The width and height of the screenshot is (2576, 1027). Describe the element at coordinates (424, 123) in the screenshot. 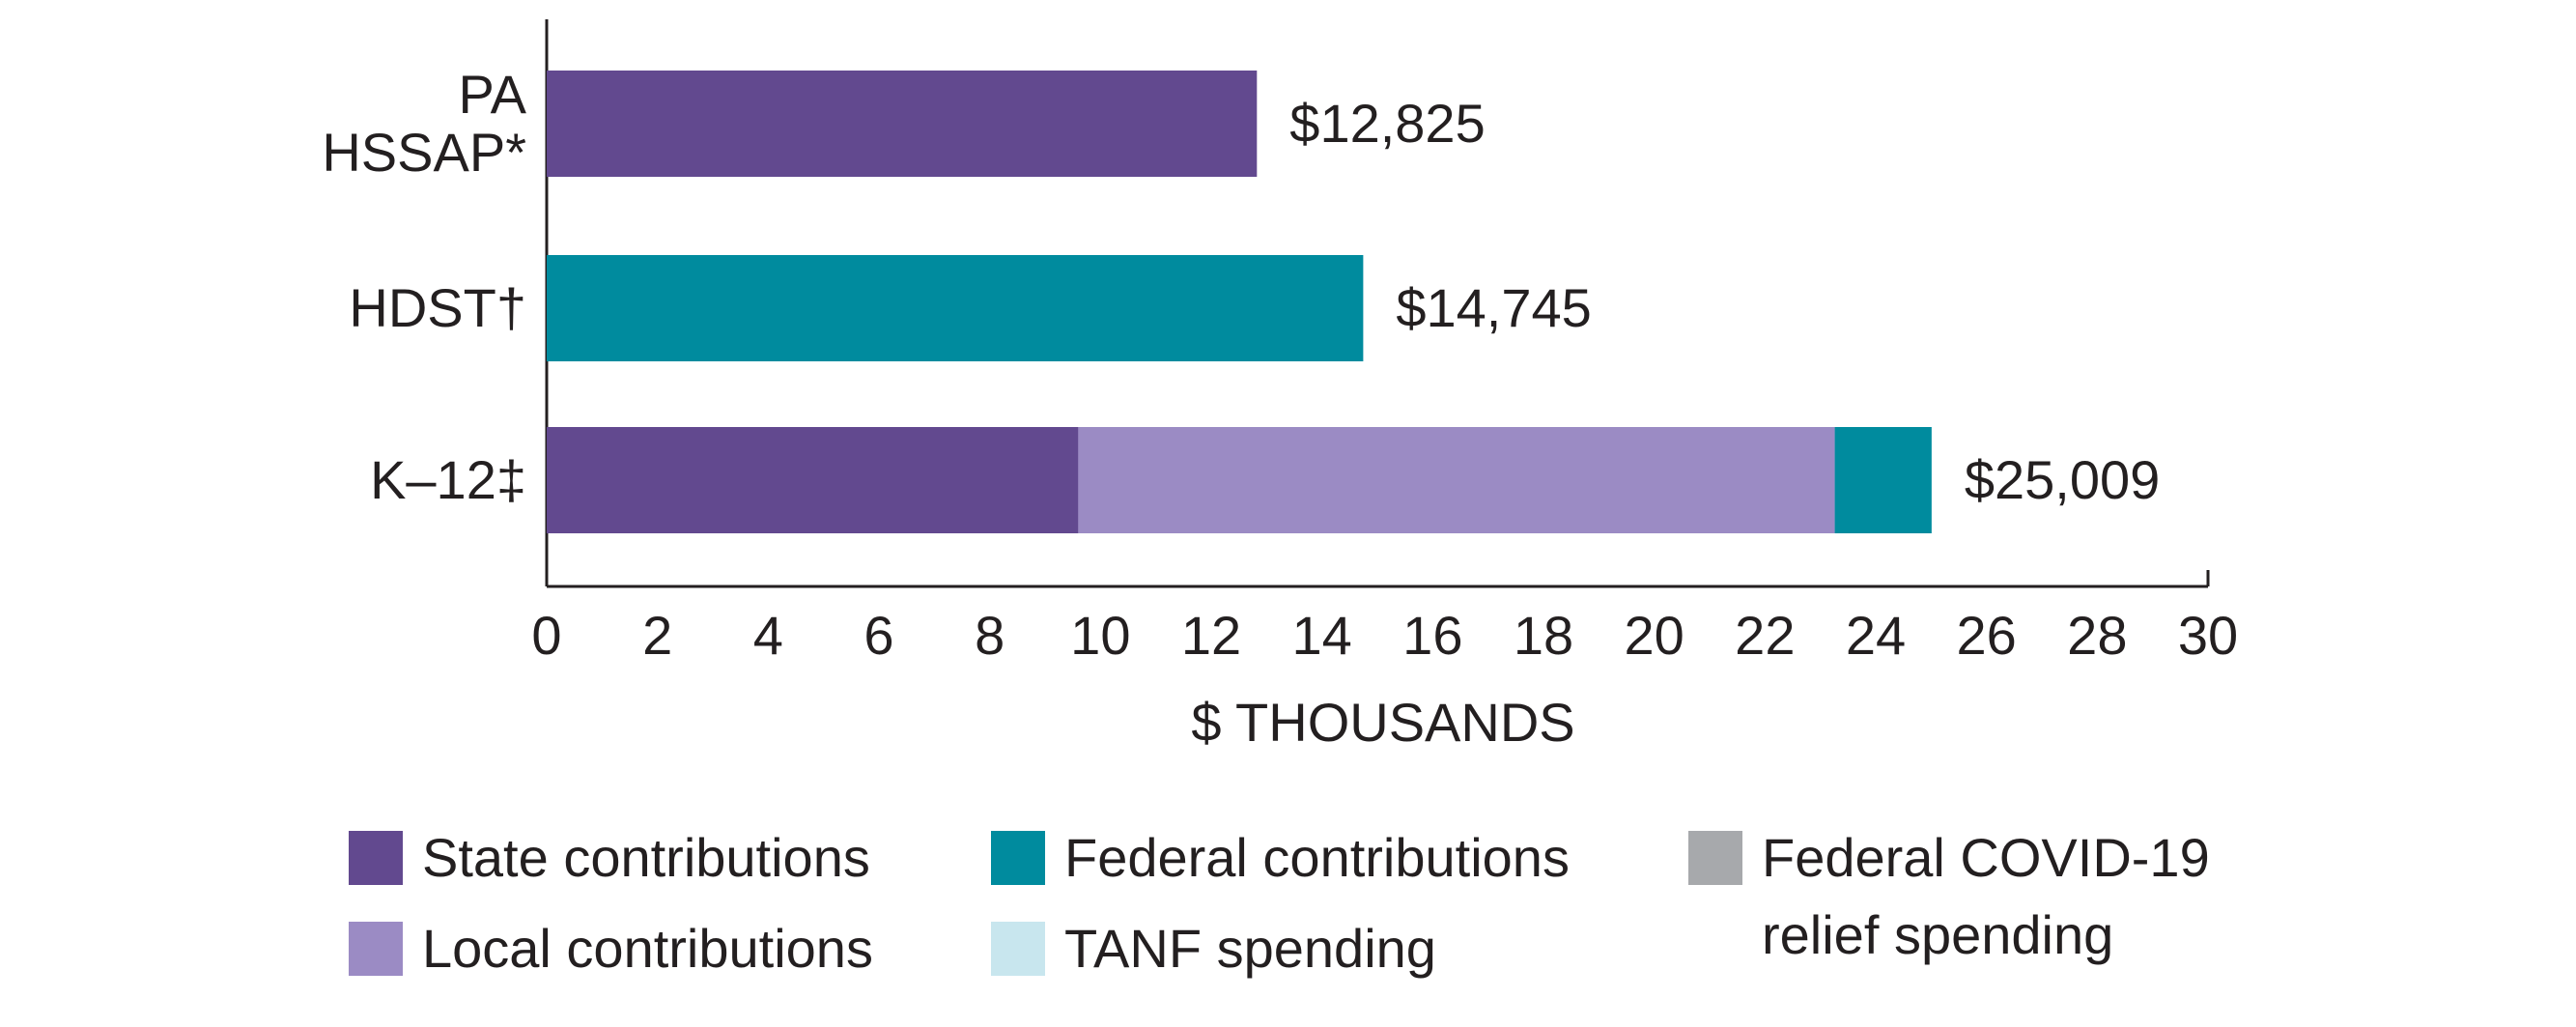

I see `y-tick-label: PA HSSAP*` at that location.